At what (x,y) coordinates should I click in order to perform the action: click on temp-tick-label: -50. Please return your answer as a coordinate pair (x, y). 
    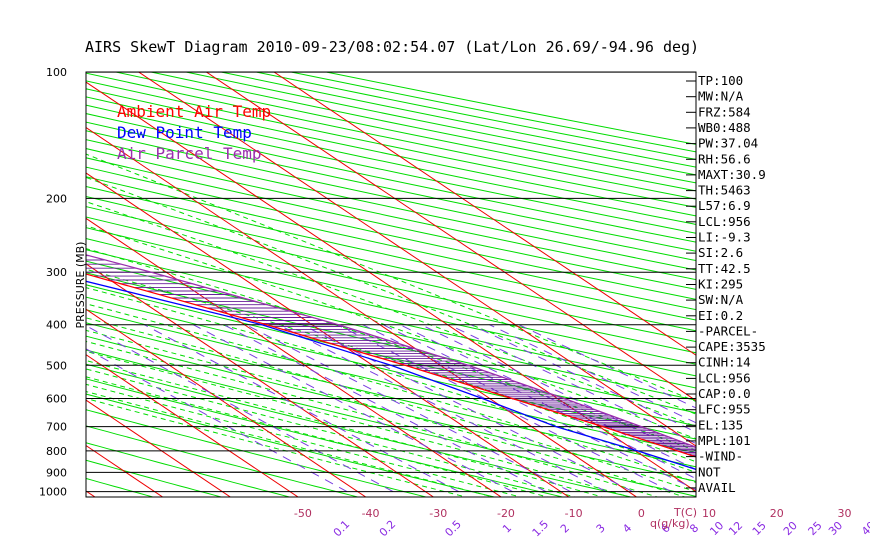
    Looking at the image, I should click on (303, 513).